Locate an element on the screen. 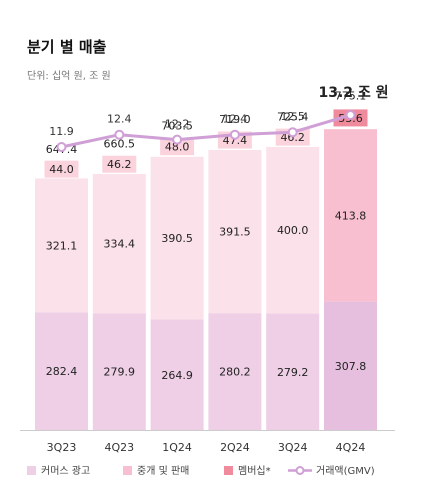 The image size is (427, 490). data-label-membership: 47.4 is located at coordinates (235, 140).